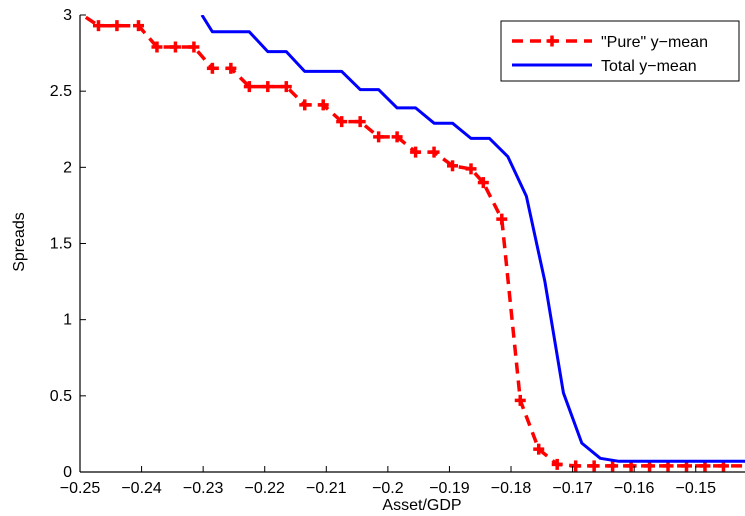  I want to click on y-axis-label: Spreads, so click(19, 242).